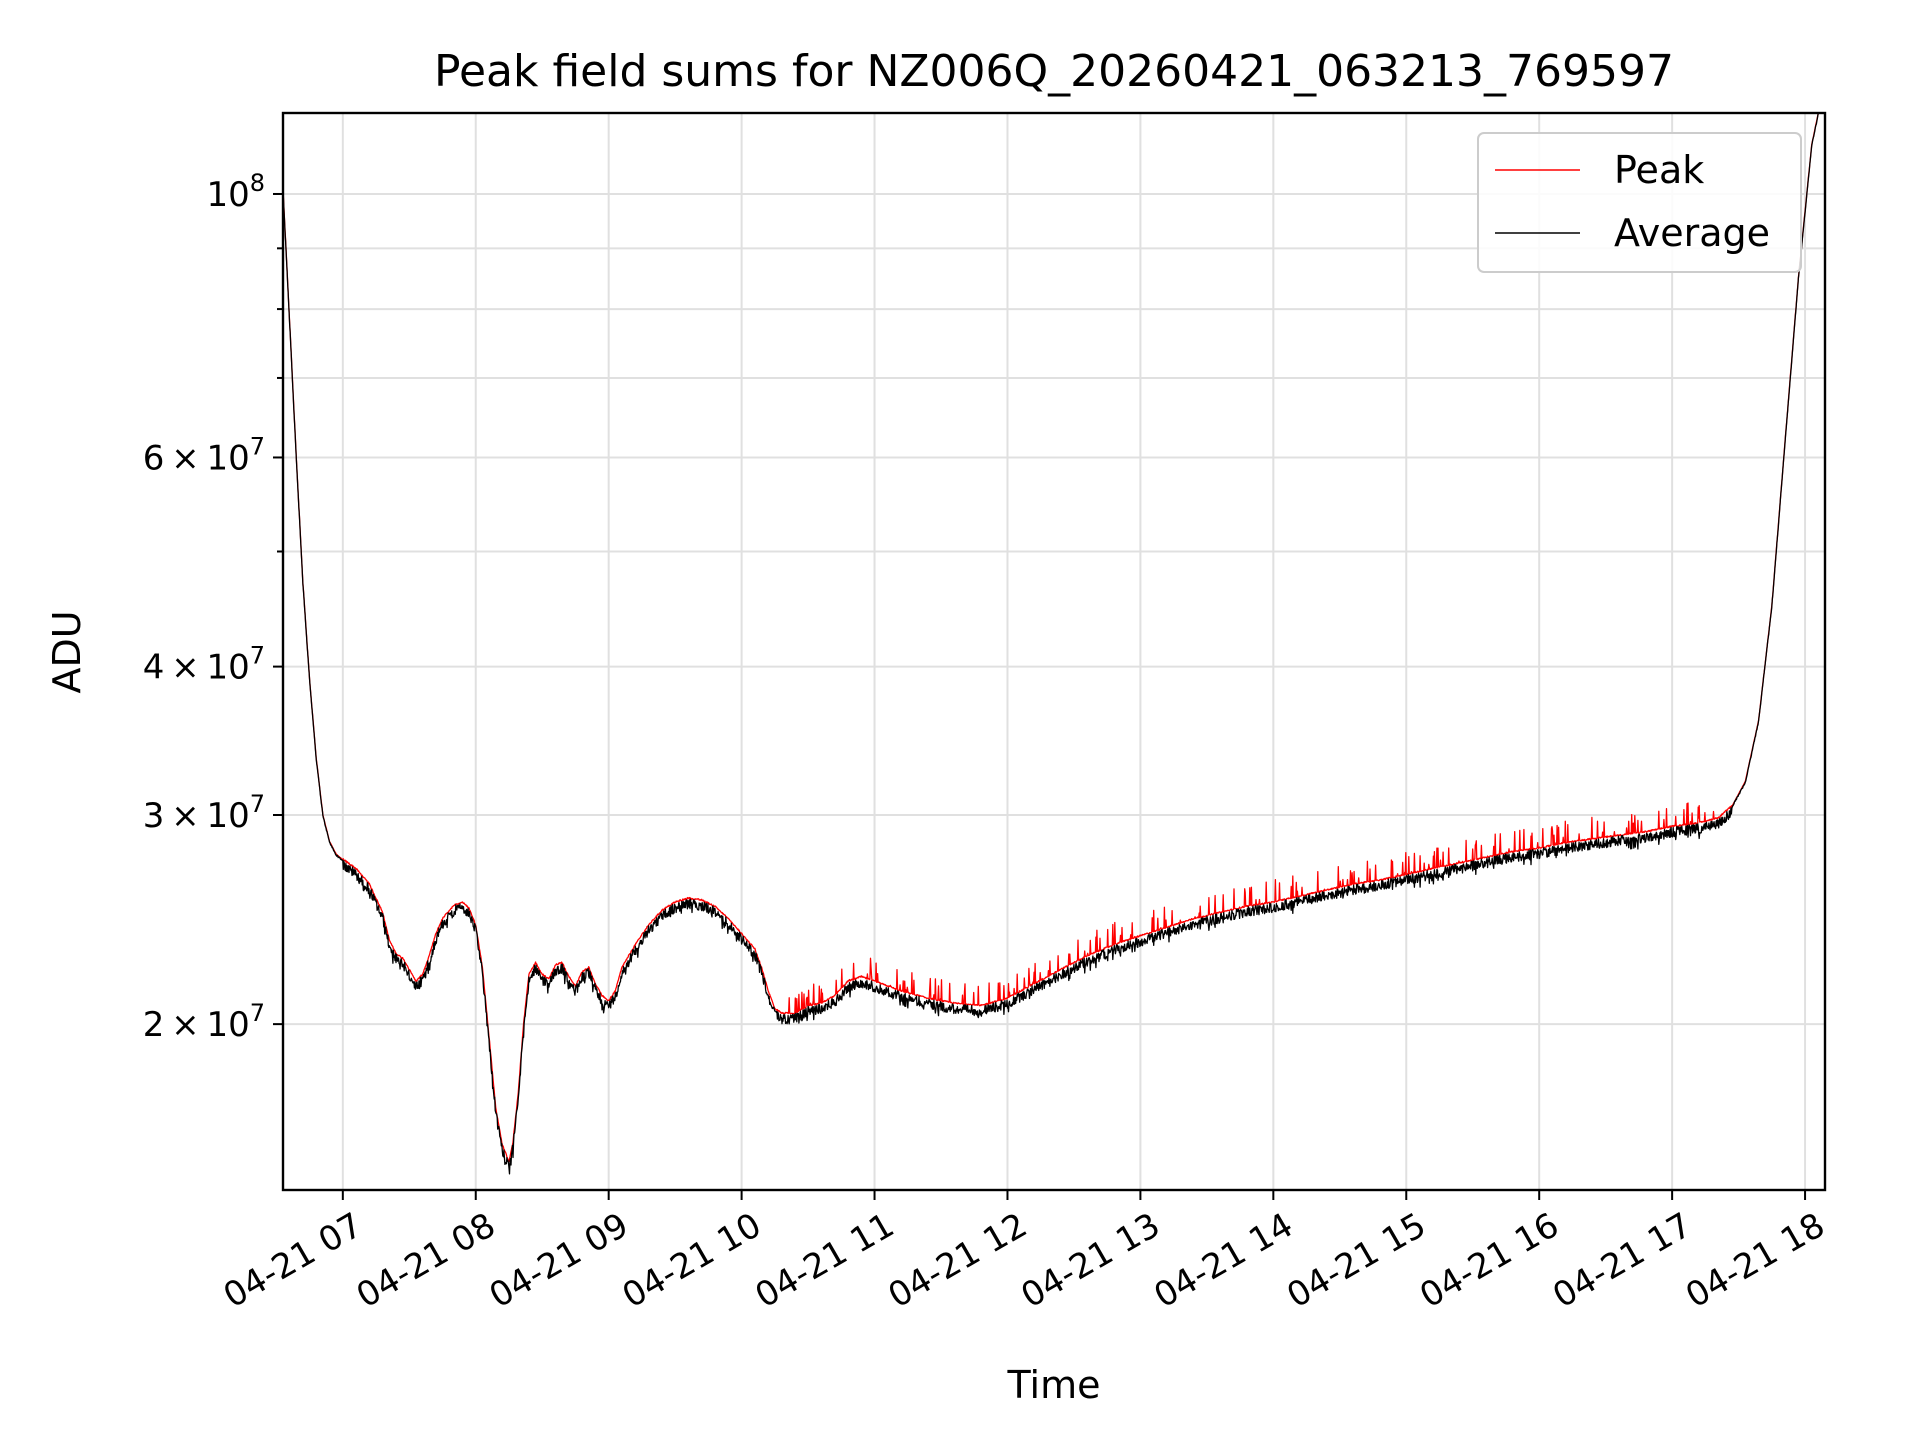 This screenshot has width=1920, height=1440. I want to click on legend-average-label: Average, so click(1692, 233).